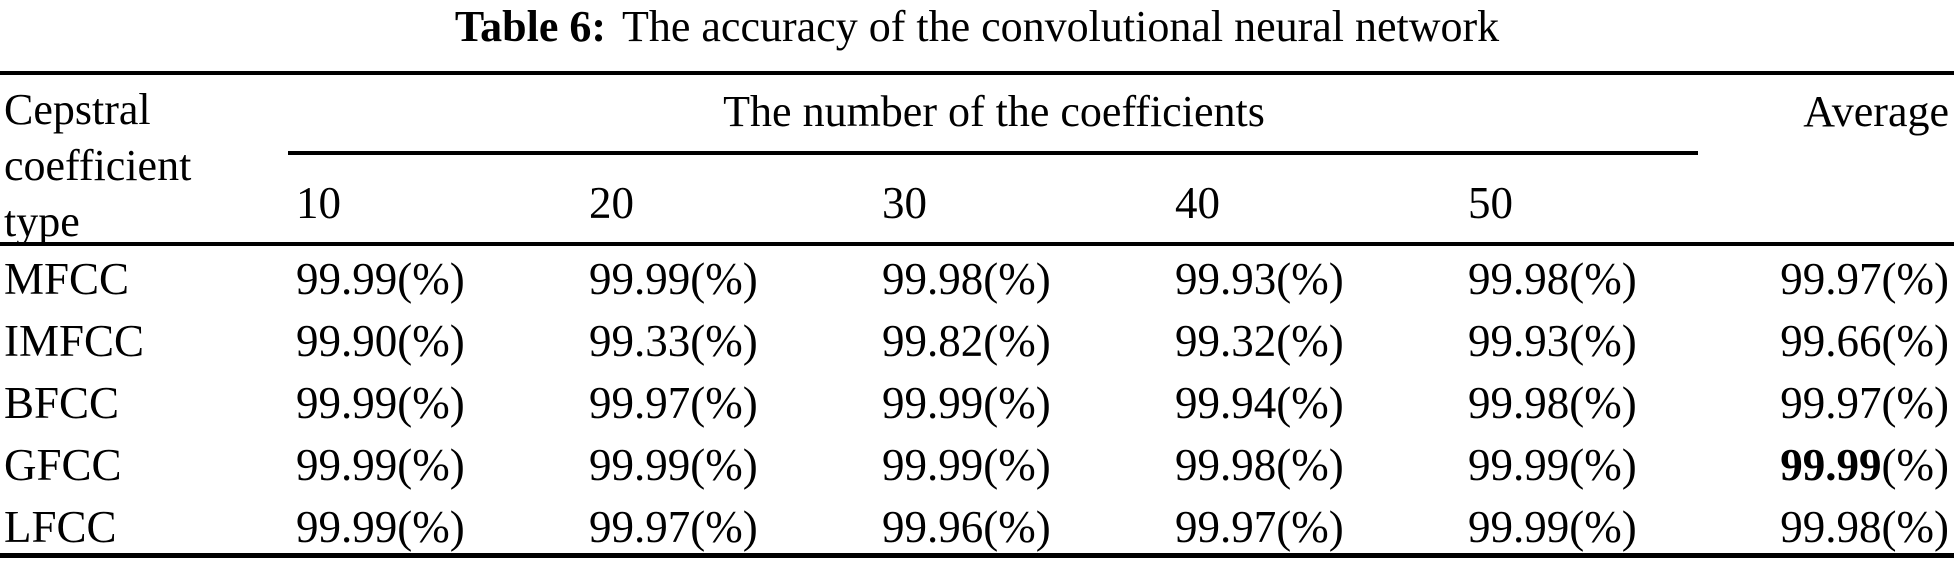 This screenshot has height=567, width=1954. What do you see at coordinates (1831, 465) in the screenshot?
I see `best-average-value: 99.99` at bounding box center [1831, 465].